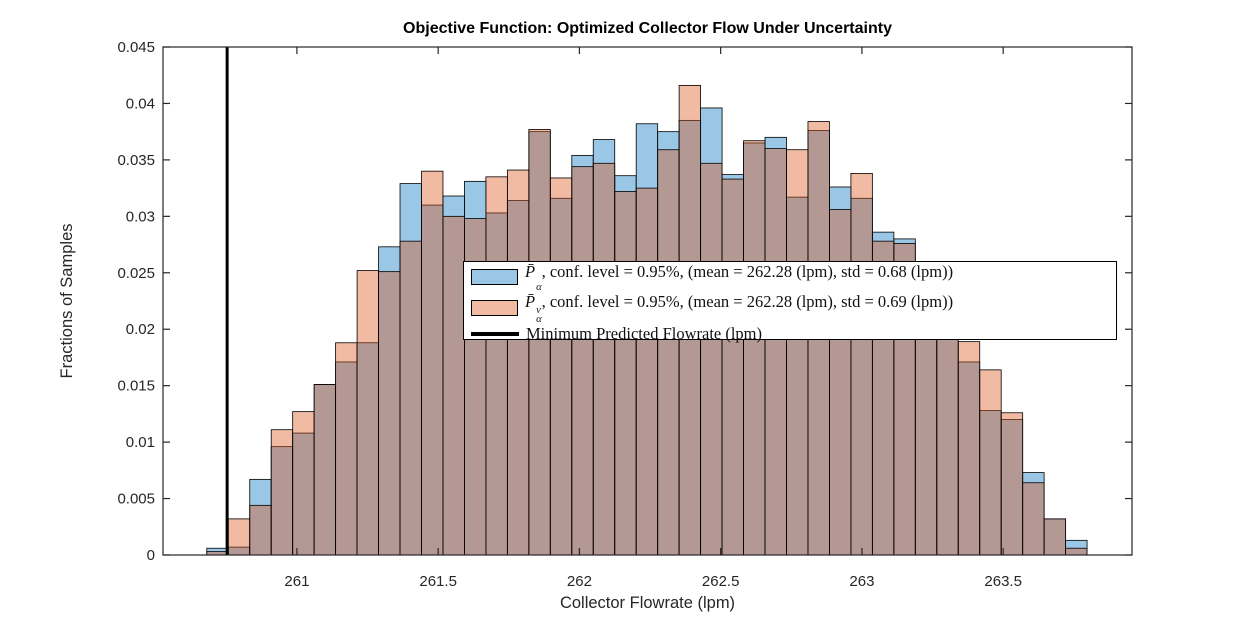 The image size is (1250, 625). Describe the element at coordinates (140, 103) in the screenshot. I see `y-tick-label: 0.04` at that location.